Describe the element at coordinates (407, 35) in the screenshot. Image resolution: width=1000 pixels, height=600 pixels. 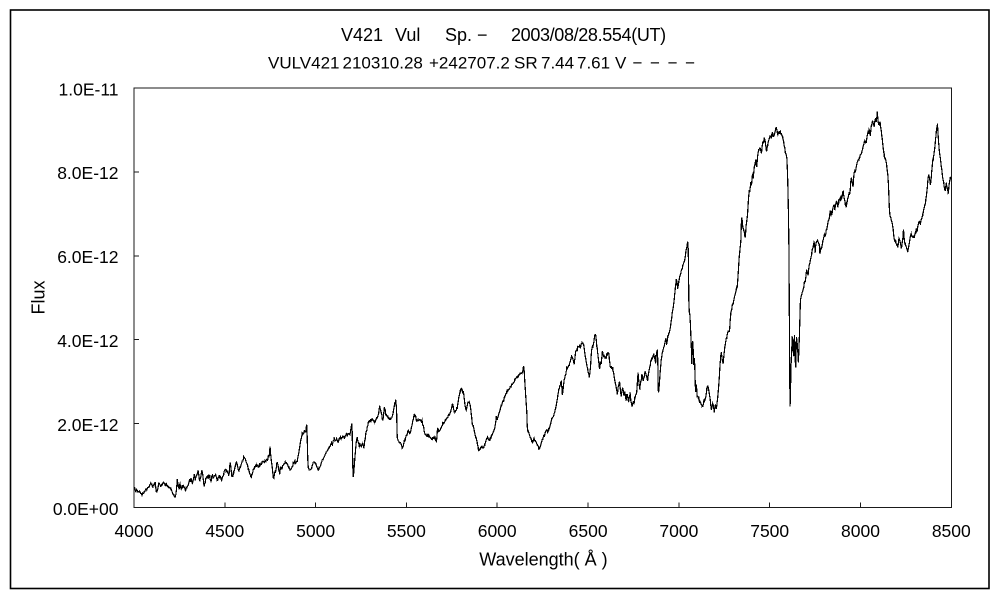
I see `svg-text: Vul` at that location.